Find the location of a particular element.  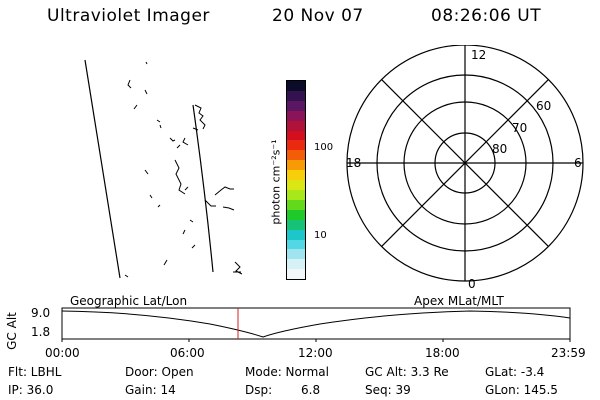

timeline-frame is located at coordinates (316, 323).